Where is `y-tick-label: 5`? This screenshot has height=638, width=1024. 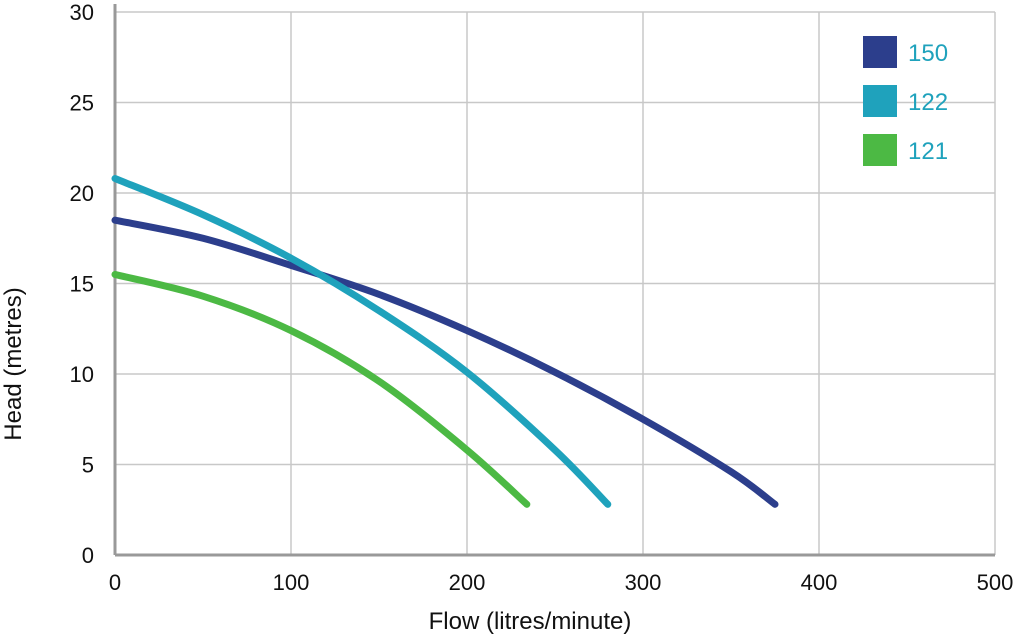 y-tick-label: 5 is located at coordinates (88, 465).